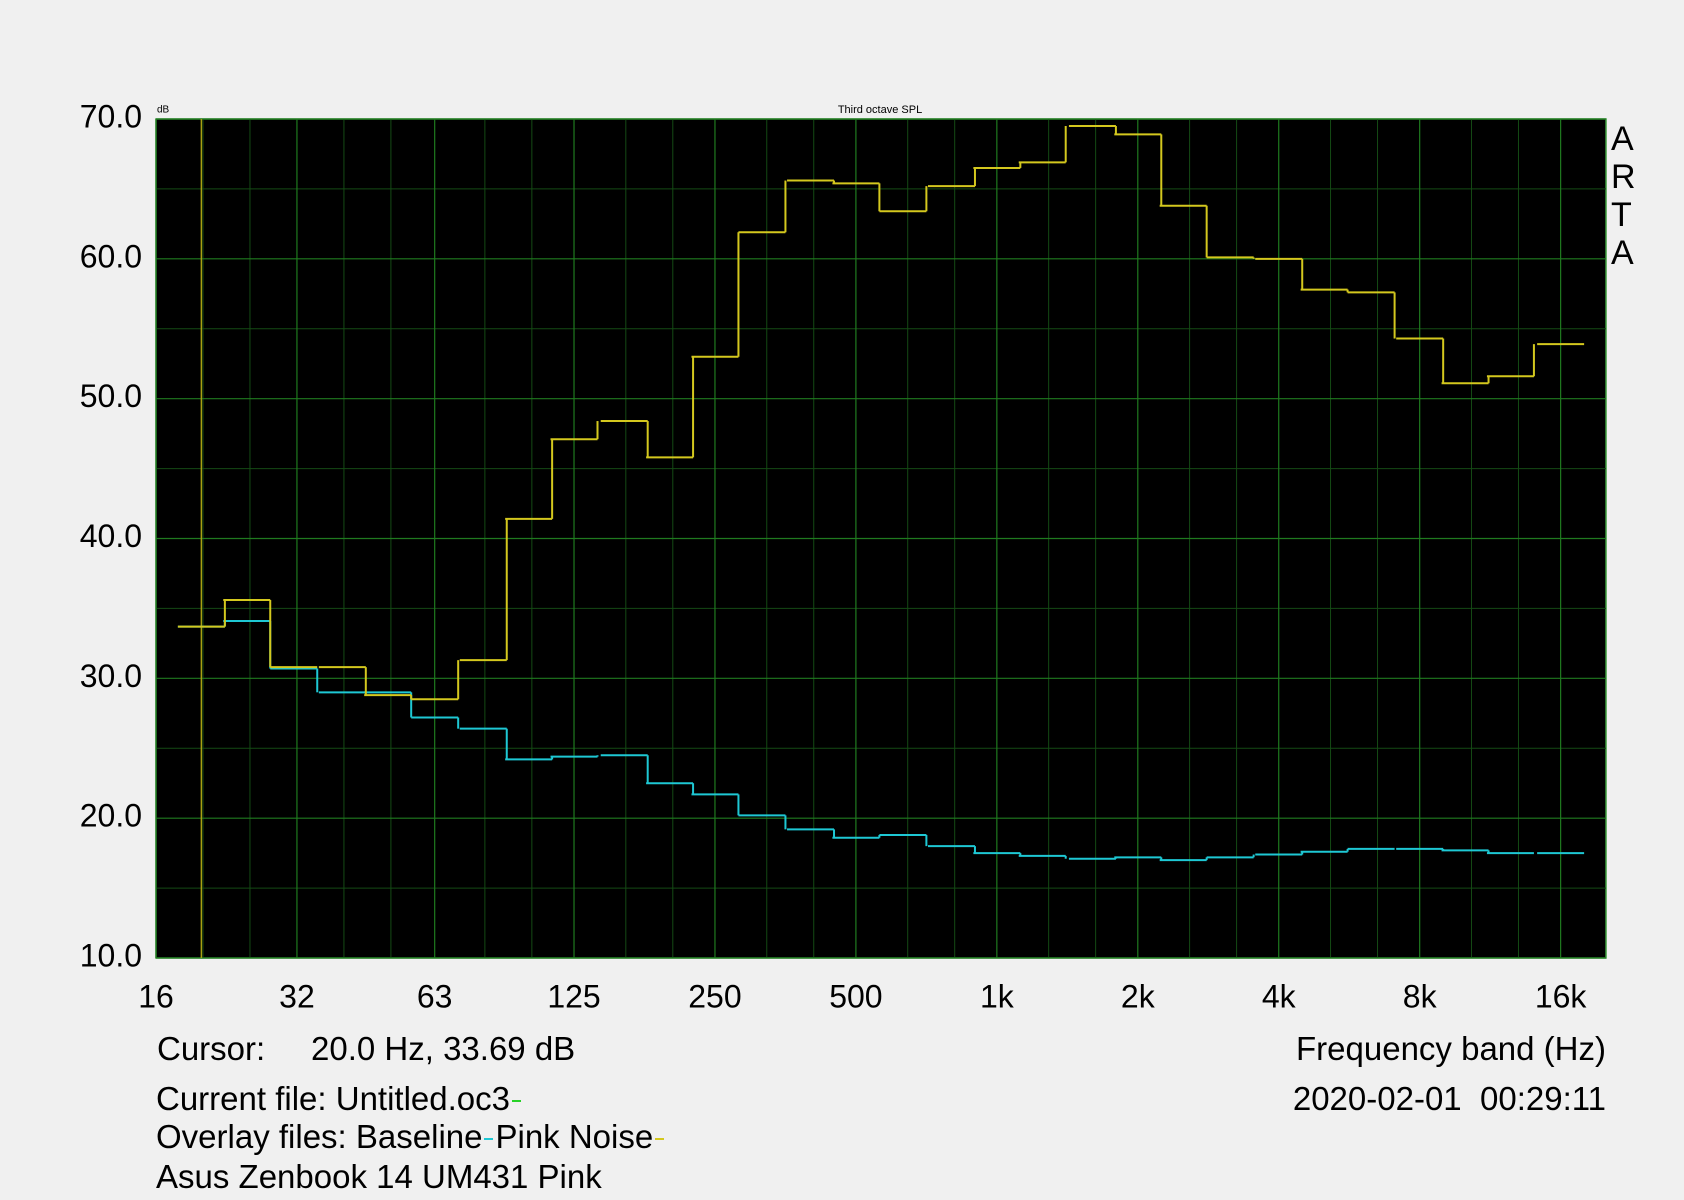 This screenshot has height=1200, width=1684. What do you see at coordinates (1279, 996) in the screenshot?
I see `x-tick-label: 4k` at bounding box center [1279, 996].